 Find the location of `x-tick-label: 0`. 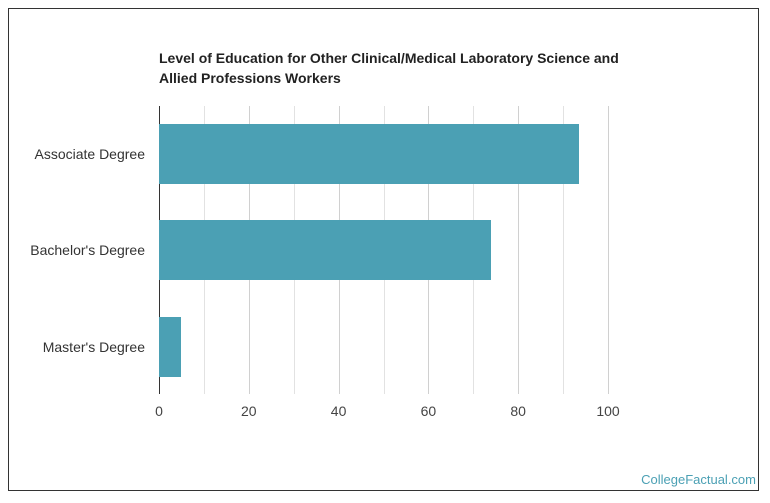

x-tick-label: 0 is located at coordinates (159, 411).